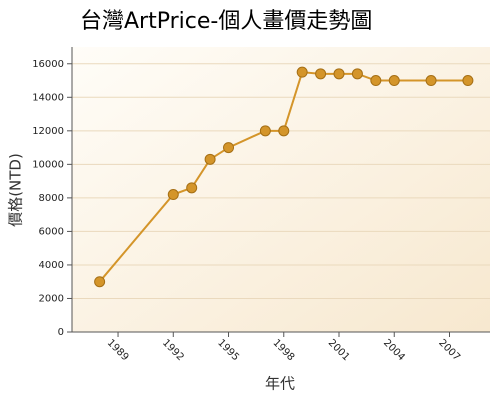 This screenshot has height=400, width=500. I want to click on y-axis-title: 價格(NTD), so click(16, 190).